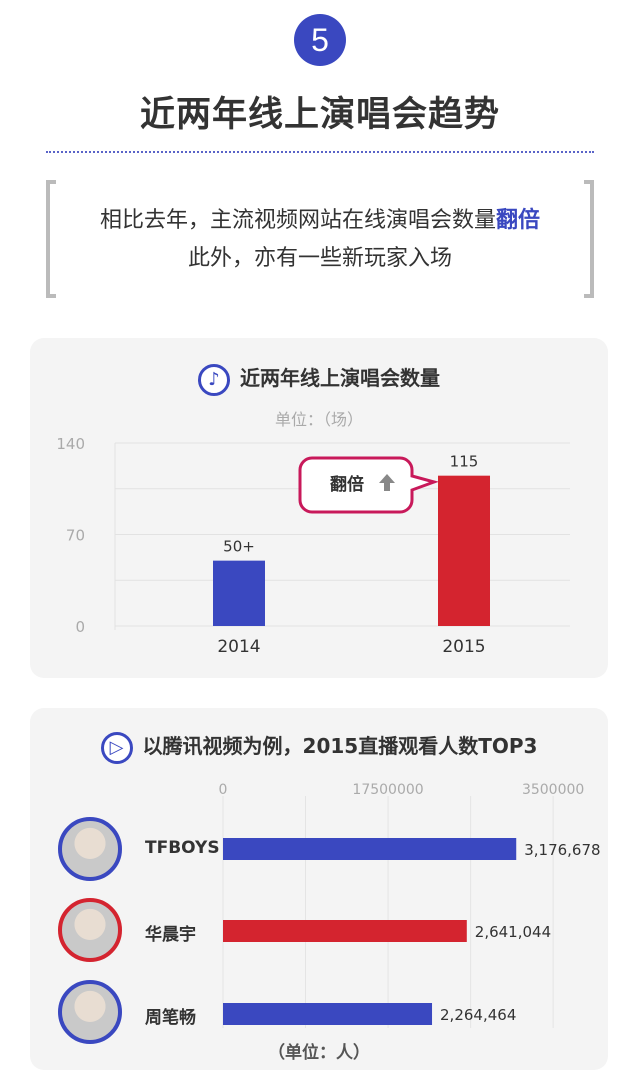  Describe the element at coordinates (238, 647) in the screenshot. I see `x-tick-label: 2014` at that location.